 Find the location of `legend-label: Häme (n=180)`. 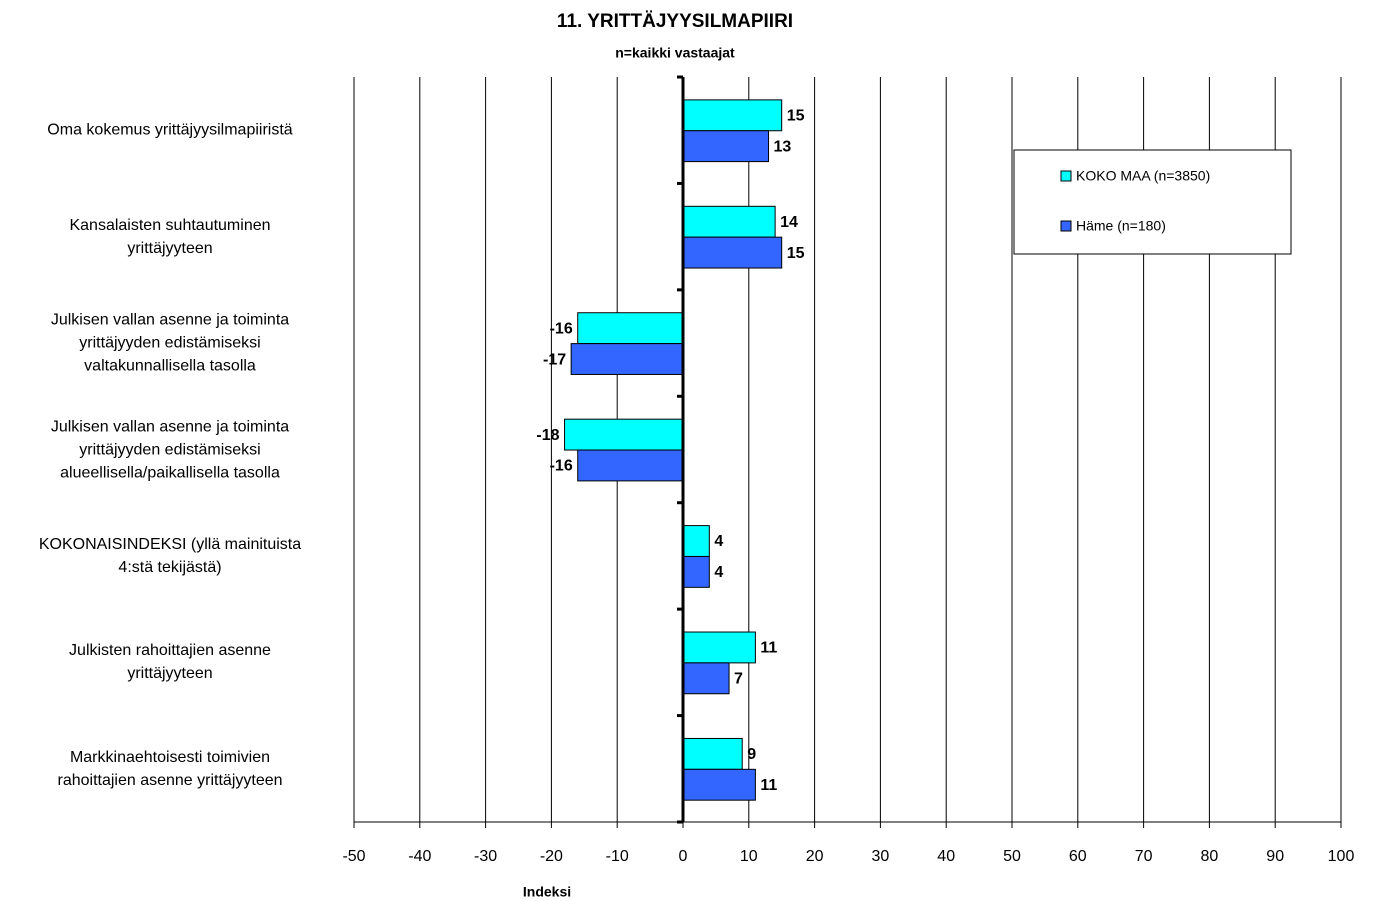

legend-label: Häme (n=180) is located at coordinates (1121, 226).